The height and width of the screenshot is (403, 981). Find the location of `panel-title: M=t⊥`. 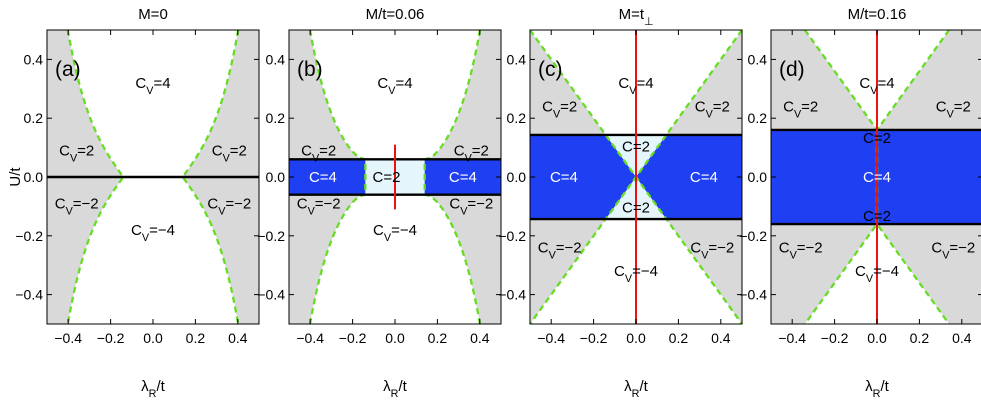

panel-title: M=t⊥ is located at coordinates (636, 17).